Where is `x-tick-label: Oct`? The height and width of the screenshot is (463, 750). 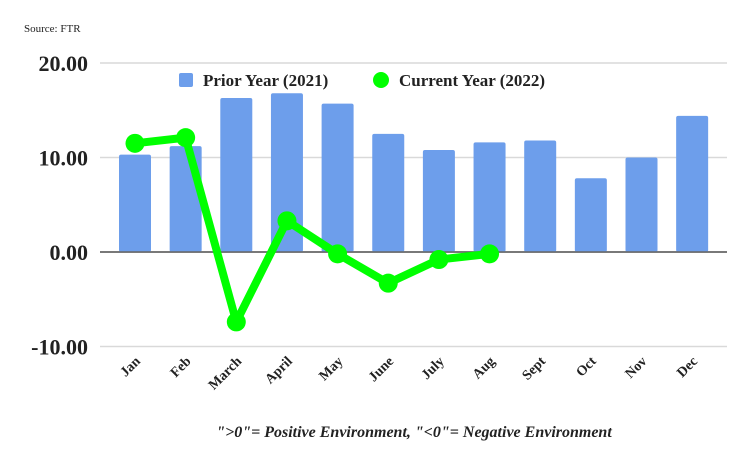
x-tick-label: Oct is located at coordinates (587, 367).